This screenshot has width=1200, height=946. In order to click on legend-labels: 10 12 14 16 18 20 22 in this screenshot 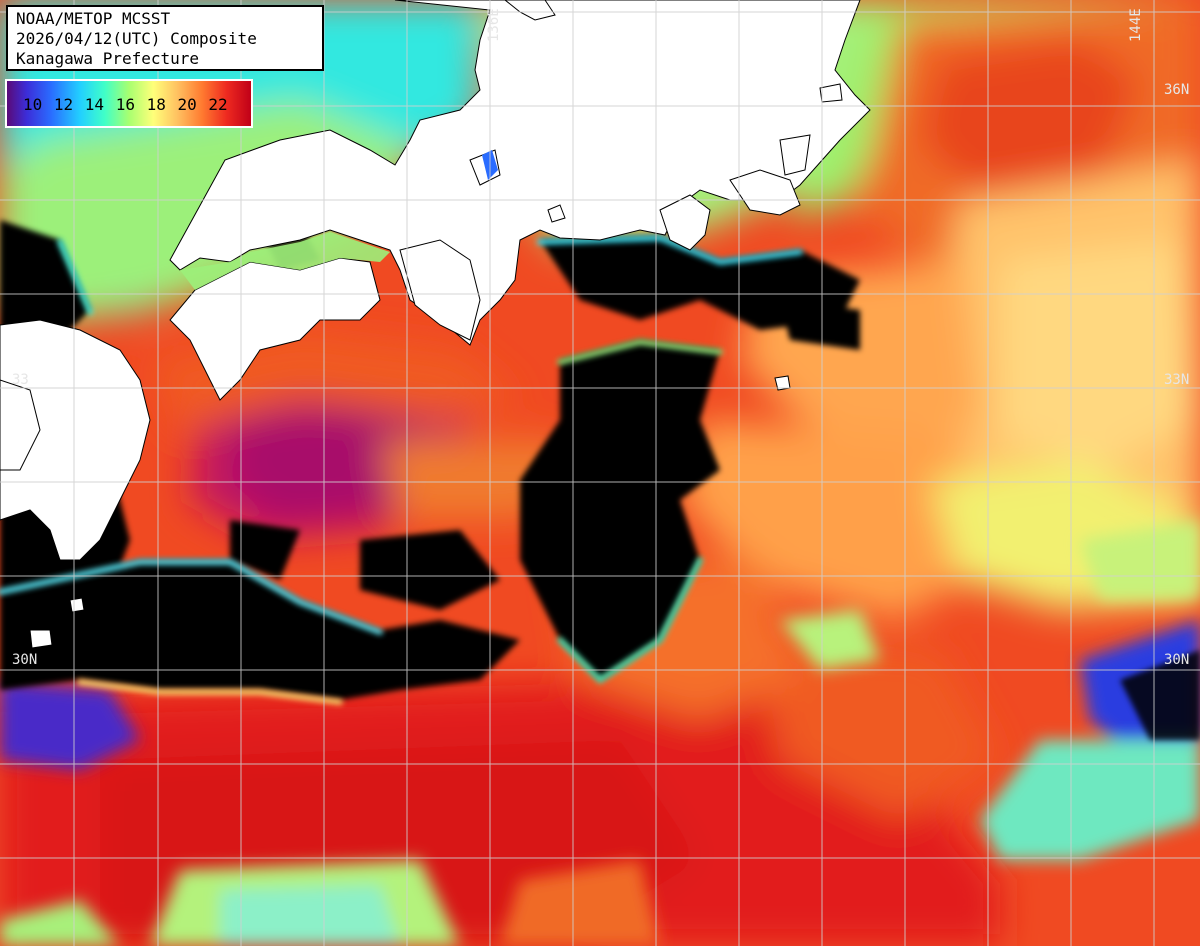, I will do `click(125, 104)`.